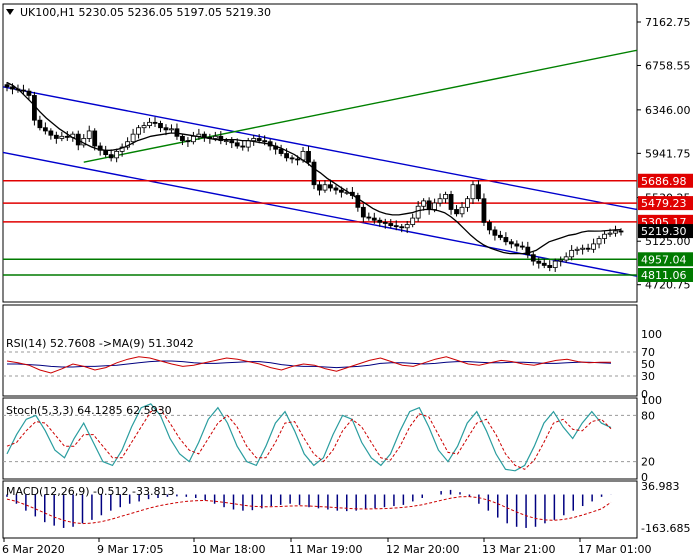 The image size is (700, 560). Describe the element at coordinates (422, 549) in the screenshot. I see `time-axis-label: 12 Mar 20:00` at that location.